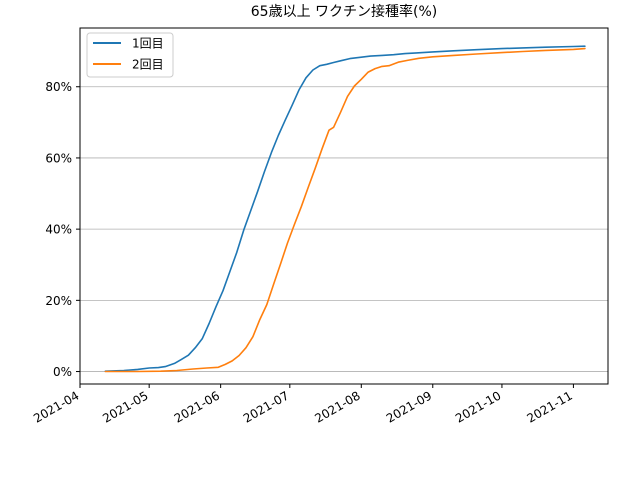 The width and height of the screenshot is (640, 480). Describe the element at coordinates (130, 55) in the screenshot. I see `legend: 1回目 2回目` at that location.